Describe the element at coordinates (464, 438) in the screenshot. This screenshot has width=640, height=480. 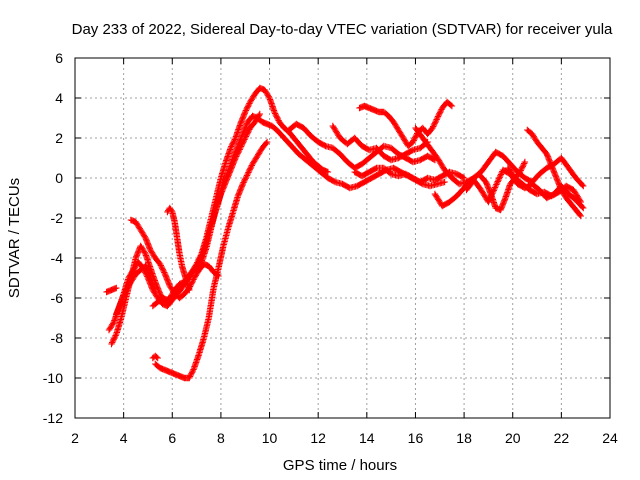
I see `x-tick-label: 18` at that location.